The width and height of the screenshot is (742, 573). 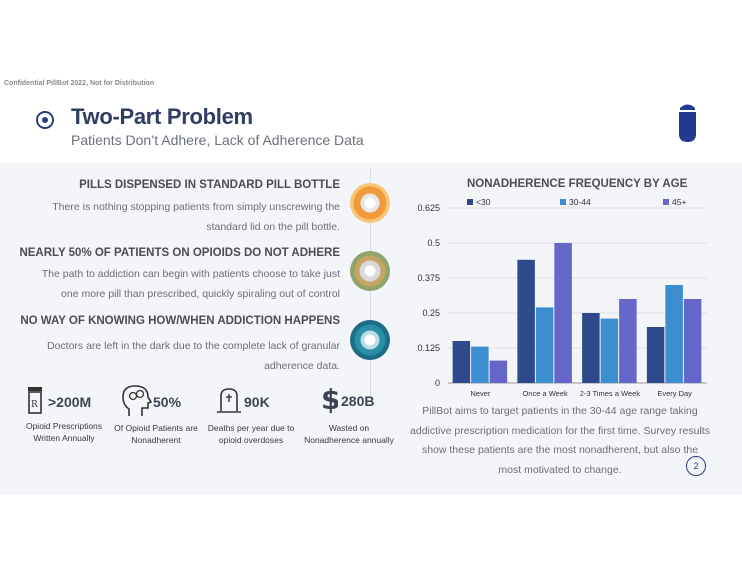 I want to click on section-heading-pill-bottle: PILLS DISPENSED IN STANDARD PILL BOTTLE, so click(x=209, y=185).